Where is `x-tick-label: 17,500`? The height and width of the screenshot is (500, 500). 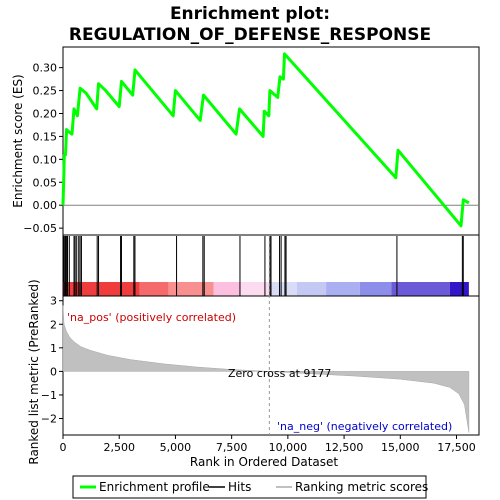 x-tick-label: 17,500 is located at coordinates (456, 447).